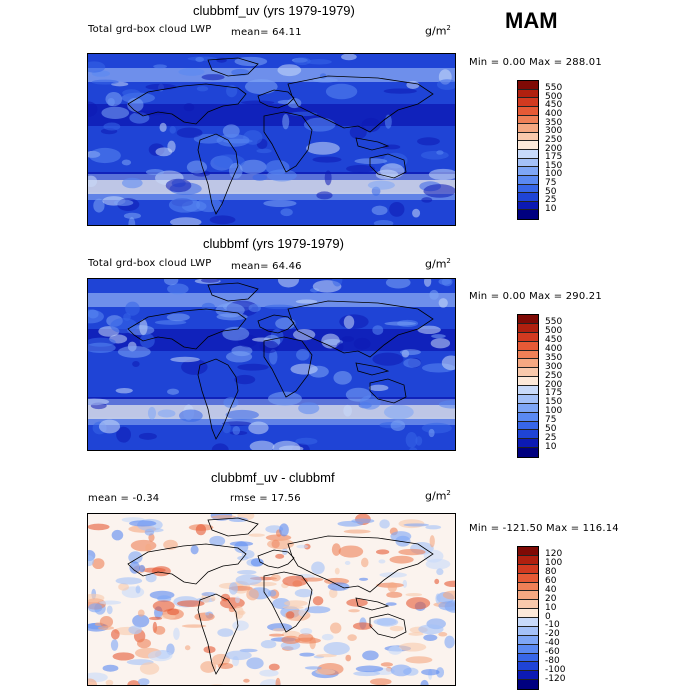  What do you see at coordinates (551, 589) in the screenshot?
I see `colorbar-tick-label: 40` at bounding box center [551, 589].